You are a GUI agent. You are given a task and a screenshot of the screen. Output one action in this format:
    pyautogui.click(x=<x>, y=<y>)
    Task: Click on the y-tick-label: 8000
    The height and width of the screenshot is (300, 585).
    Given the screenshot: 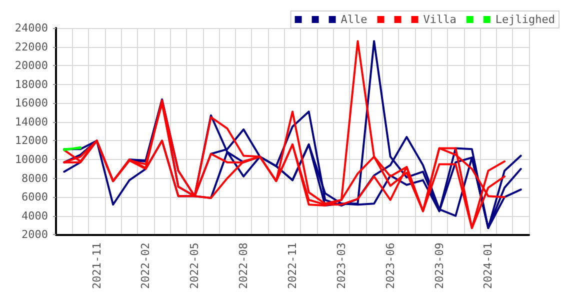 What is the action you would take?
    pyautogui.click(x=35, y=178)
    